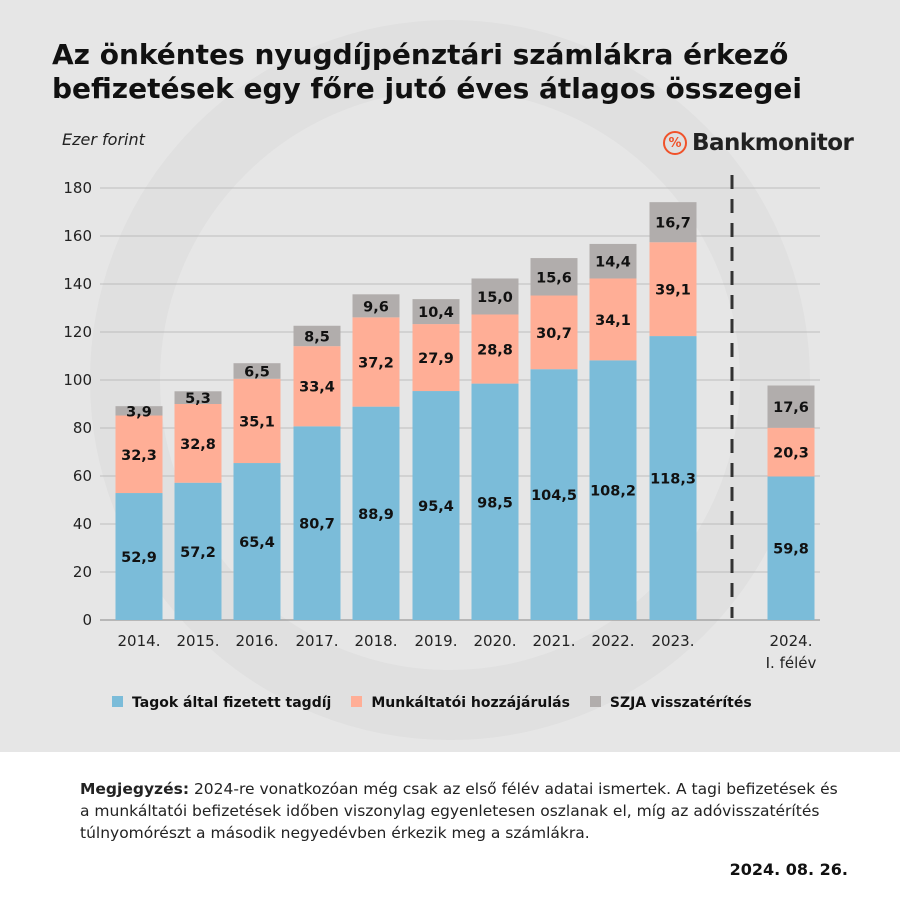  Describe the element at coordinates (82, 428) in the screenshot. I see `y-tick-label: 80` at that location.